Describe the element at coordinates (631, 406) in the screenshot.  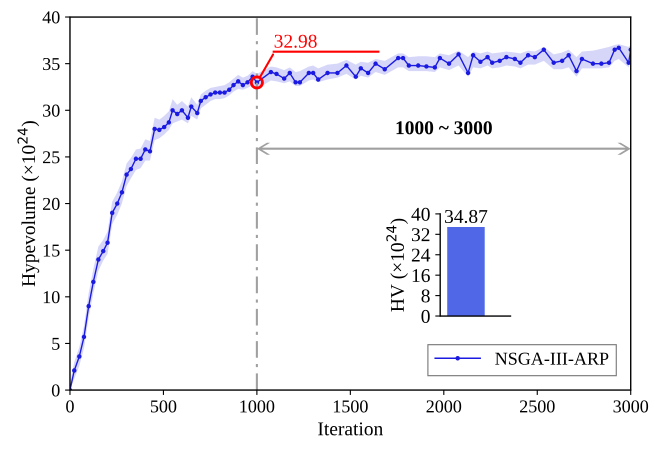
I see `x-tick-label: 3000` at that location.